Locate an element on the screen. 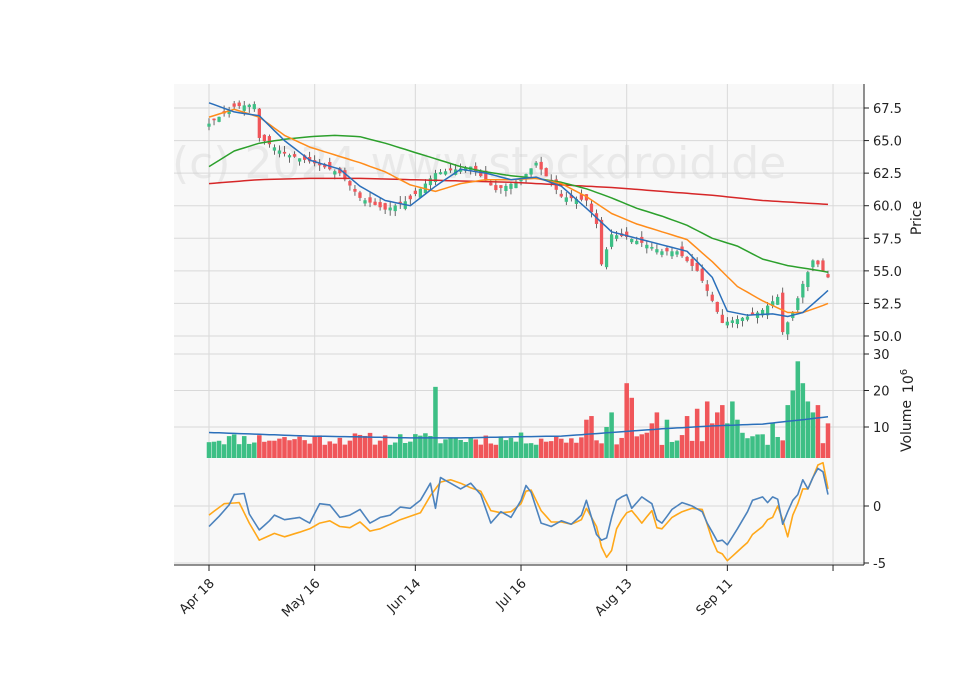 This screenshot has height=690, width=960. x-tick-label: Jul 16 is located at coordinates (511, 594).